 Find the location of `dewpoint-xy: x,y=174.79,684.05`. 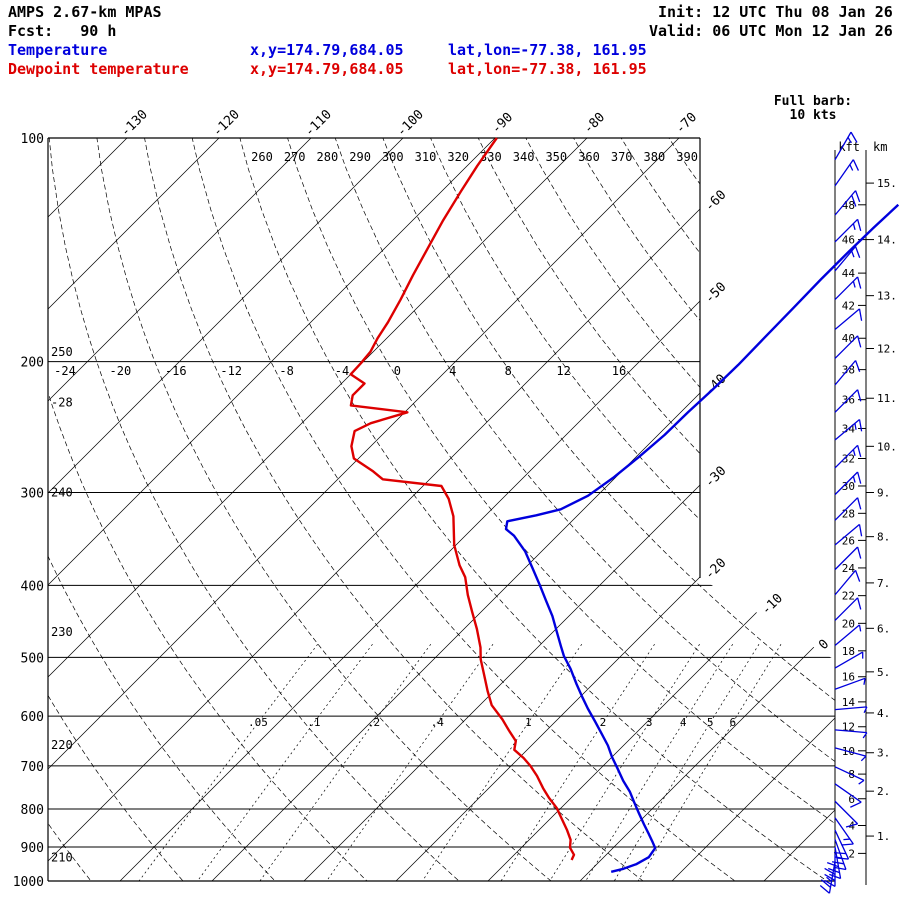

dewpoint-xy: x,y=174.79,684.05 is located at coordinates (327, 69).